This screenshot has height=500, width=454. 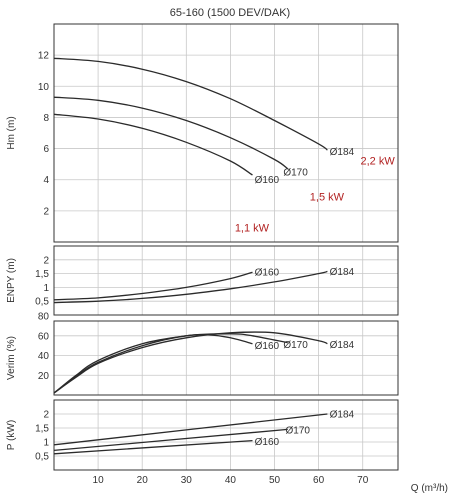 I want to click on panel-frame-enpy, so click(x=226, y=280).